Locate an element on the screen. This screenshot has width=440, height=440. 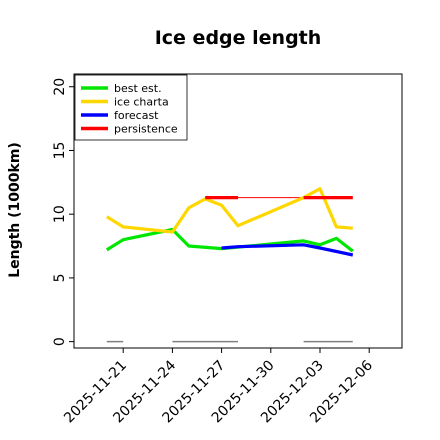
y-axis: 0 5 10 15 20 is located at coordinates (63, 212).